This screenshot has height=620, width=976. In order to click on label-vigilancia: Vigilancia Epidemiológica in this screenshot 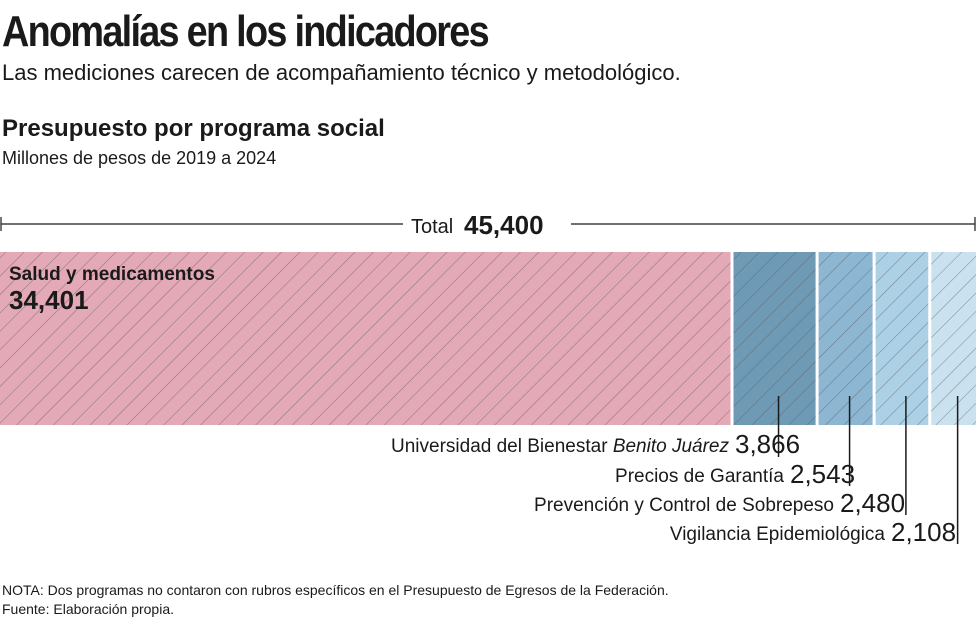, I will do `click(778, 534)`.